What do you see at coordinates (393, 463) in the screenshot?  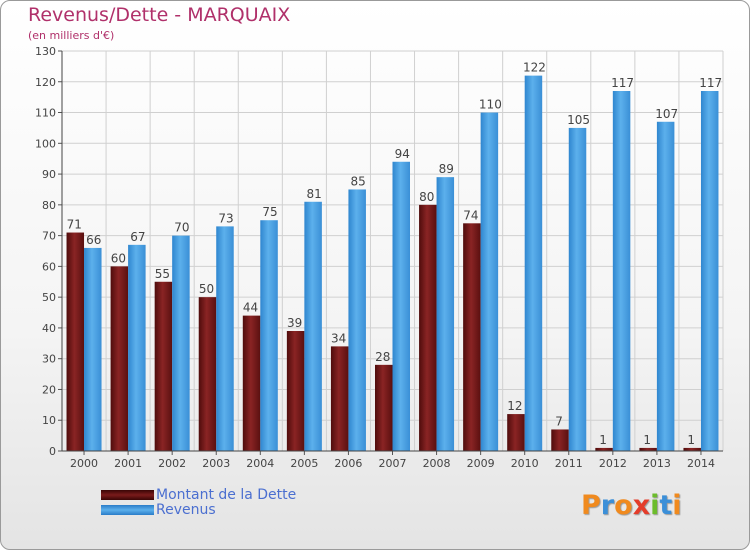 I see `x-tick-label: 2007` at bounding box center [393, 463].